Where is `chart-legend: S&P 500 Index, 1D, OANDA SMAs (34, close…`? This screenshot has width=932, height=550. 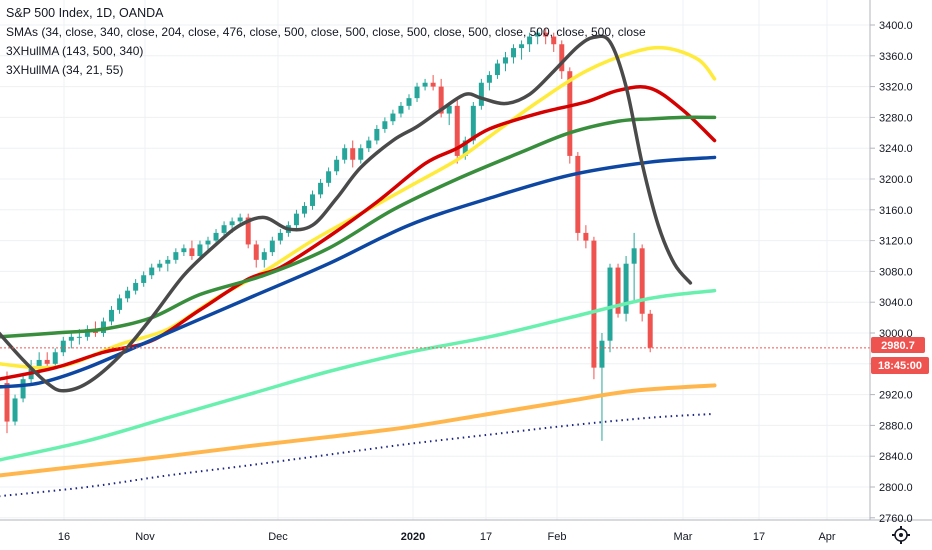 chart-legend: S&P 500 Index, 1D, OANDA SMAs (34, close… is located at coordinates (326, 42).